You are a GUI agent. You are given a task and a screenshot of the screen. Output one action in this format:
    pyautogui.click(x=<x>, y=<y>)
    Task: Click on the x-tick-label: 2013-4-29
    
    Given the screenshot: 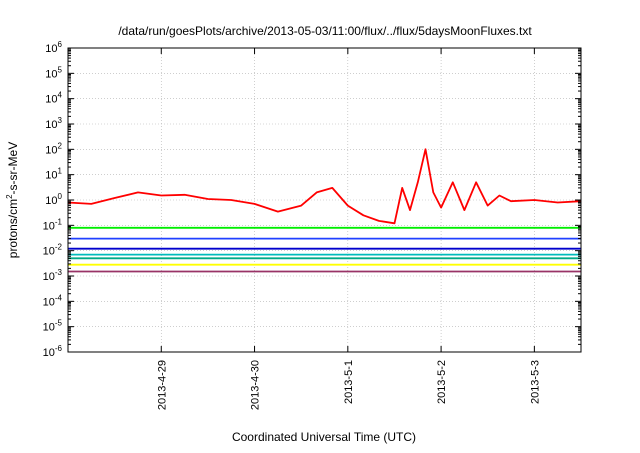 What is the action you would take?
    pyautogui.click(x=162, y=385)
    